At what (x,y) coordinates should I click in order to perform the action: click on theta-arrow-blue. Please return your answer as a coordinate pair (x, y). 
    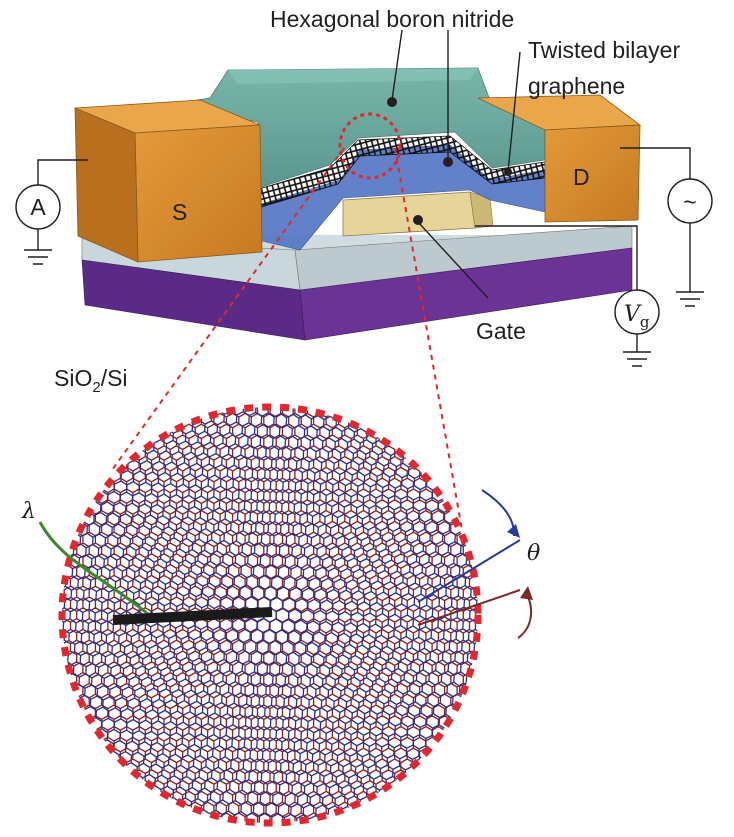
    Looking at the image, I should click on (498, 513).